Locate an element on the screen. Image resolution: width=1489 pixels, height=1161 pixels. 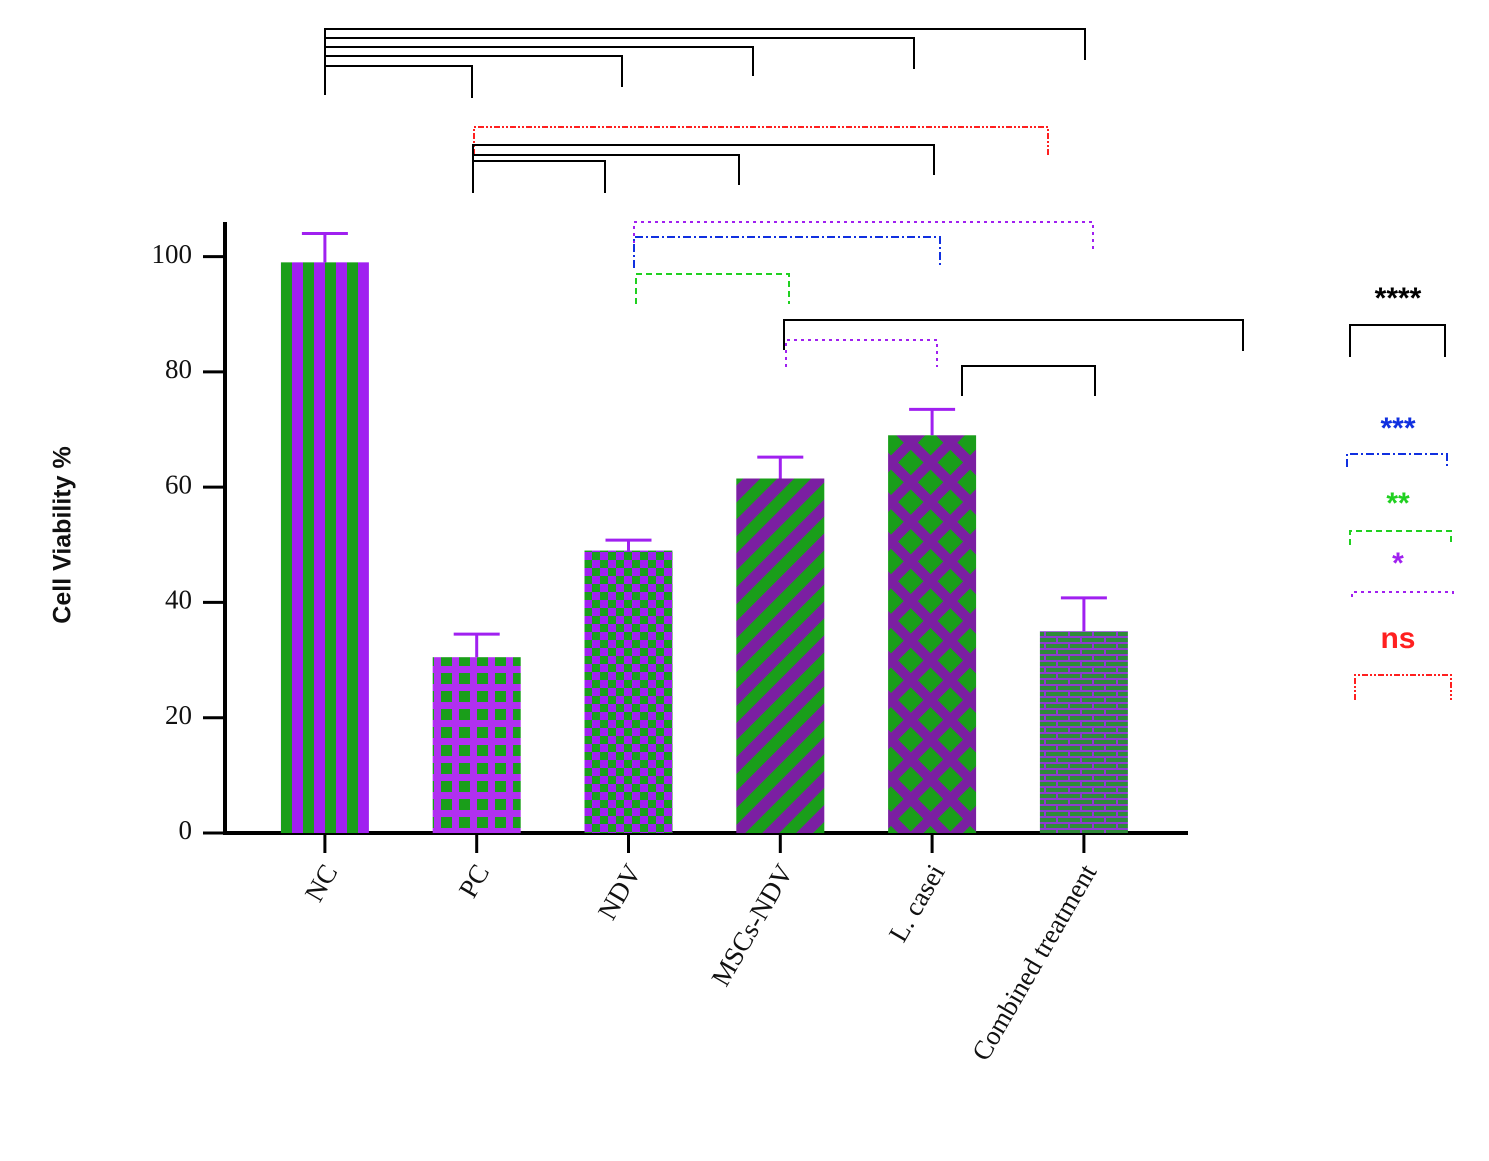
y-tick-label: 40 is located at coordinates (178, 600).